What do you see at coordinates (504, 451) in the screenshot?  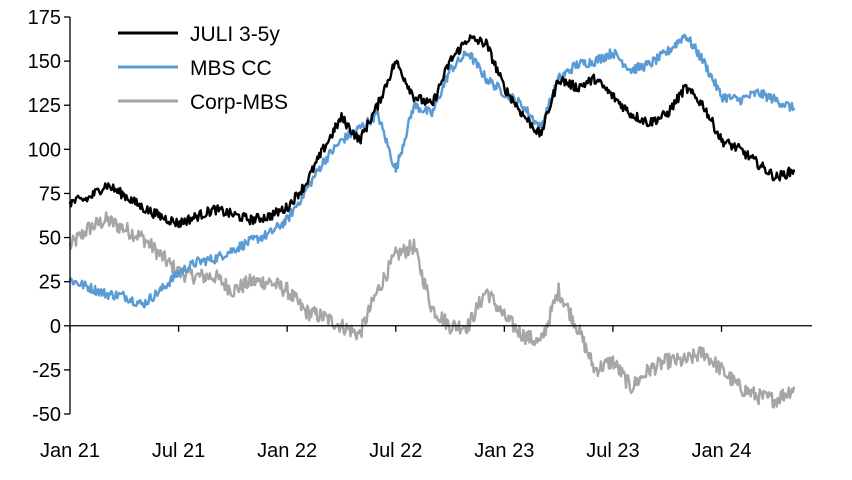 I see `x-tick-label: Jan 23` at bounding box center [504, 451].